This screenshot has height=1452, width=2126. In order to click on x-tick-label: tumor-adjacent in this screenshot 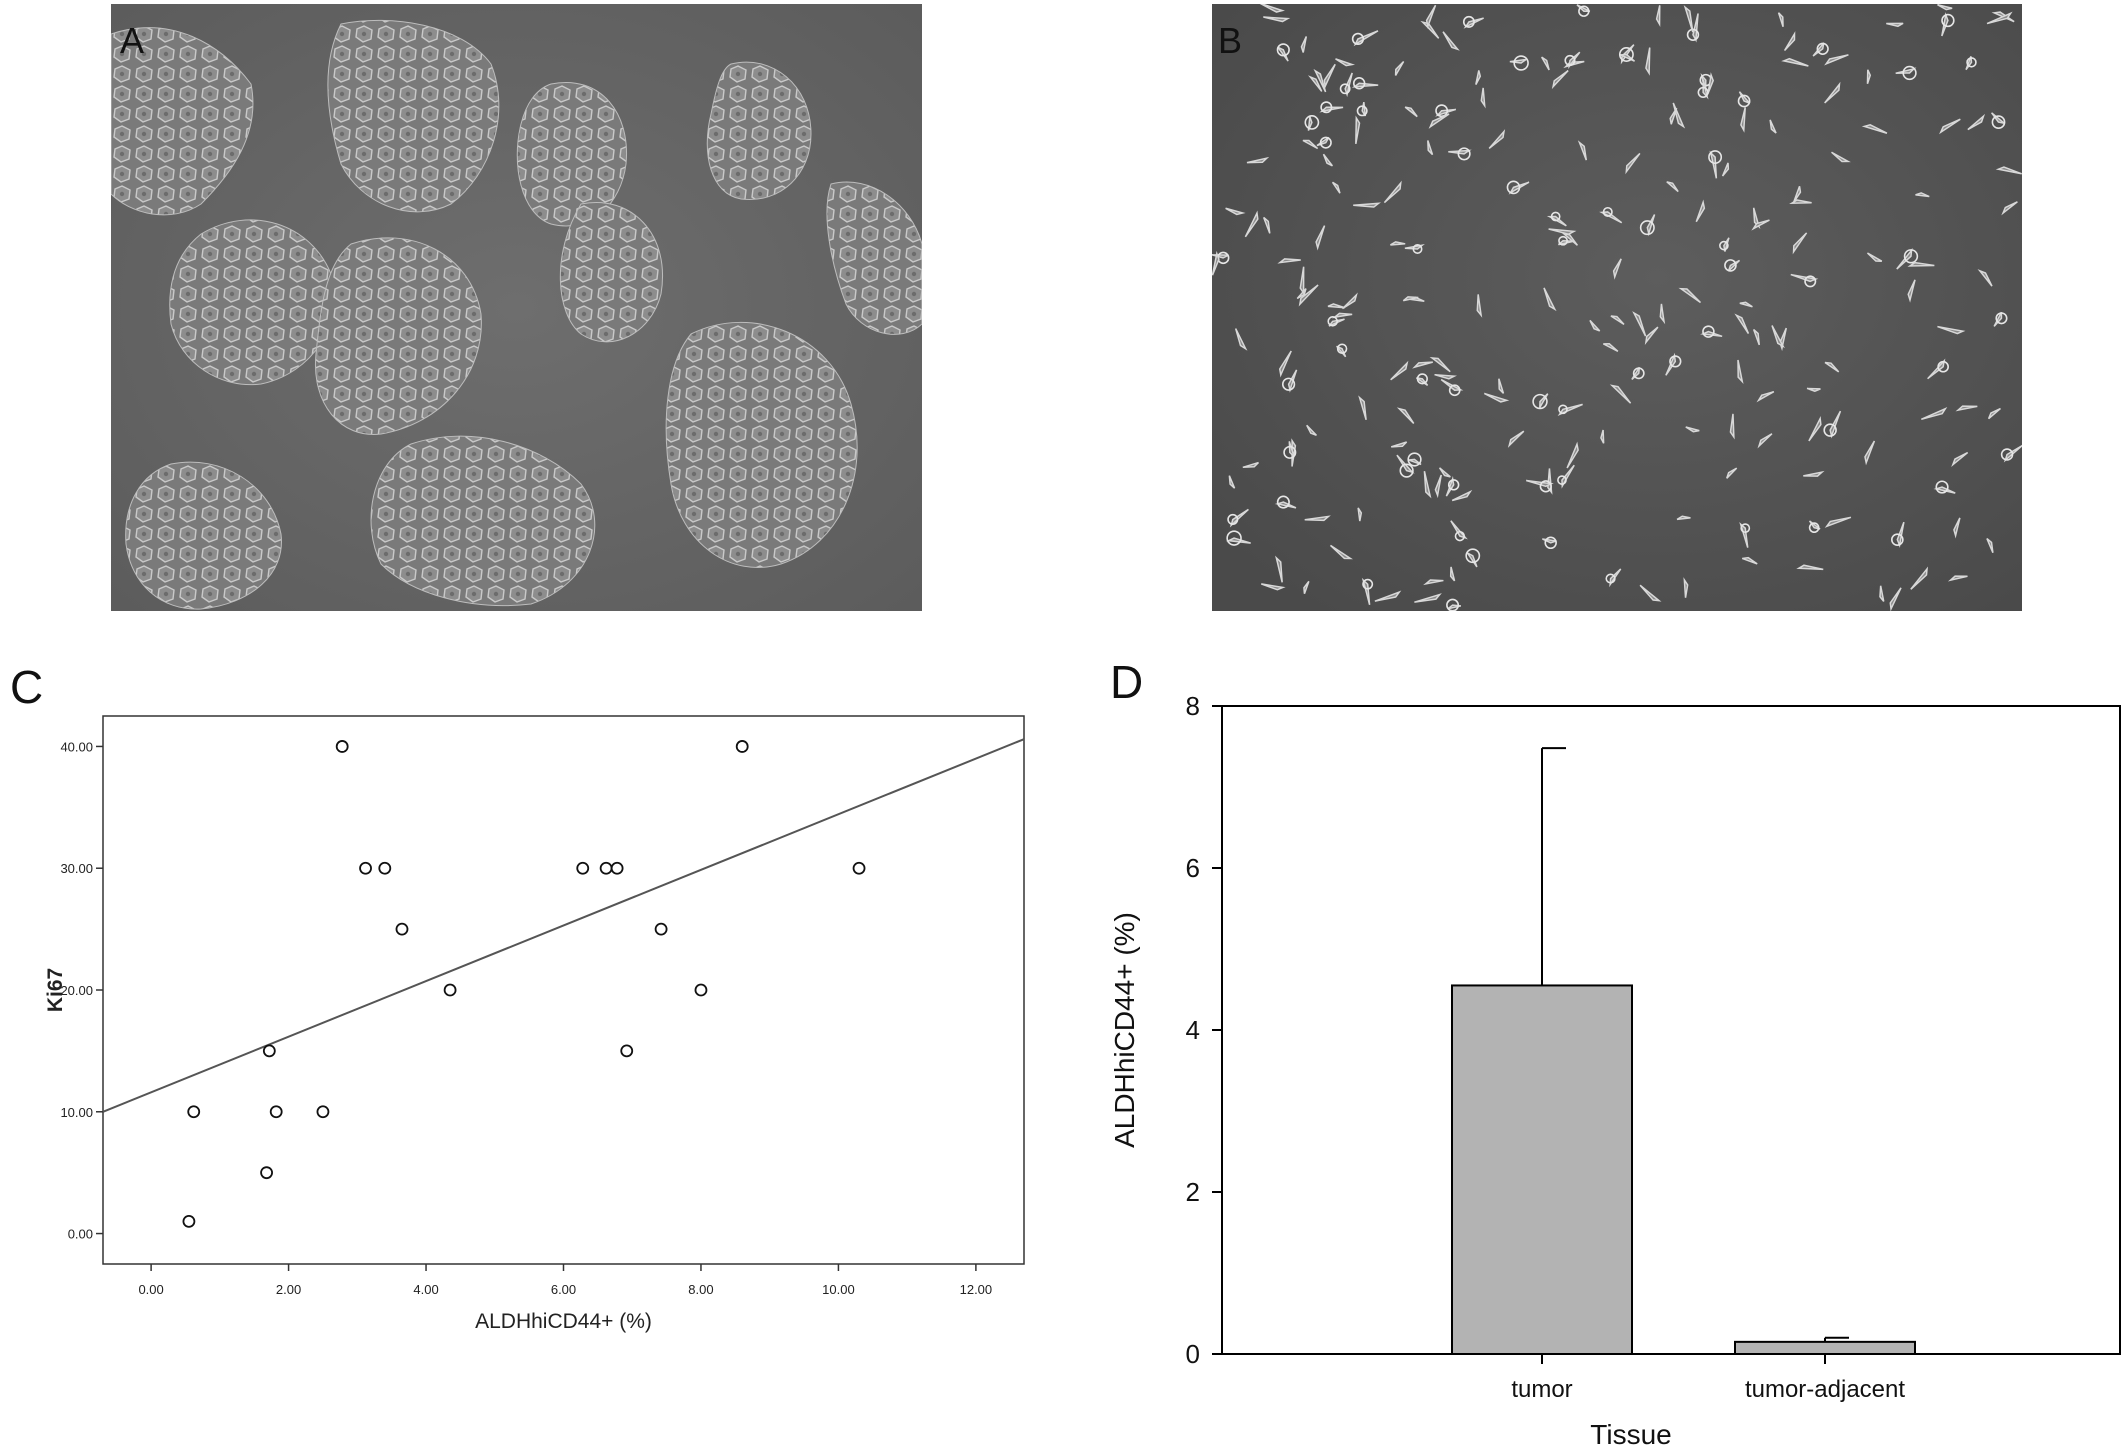, I will do `click(1825, 1389)`.